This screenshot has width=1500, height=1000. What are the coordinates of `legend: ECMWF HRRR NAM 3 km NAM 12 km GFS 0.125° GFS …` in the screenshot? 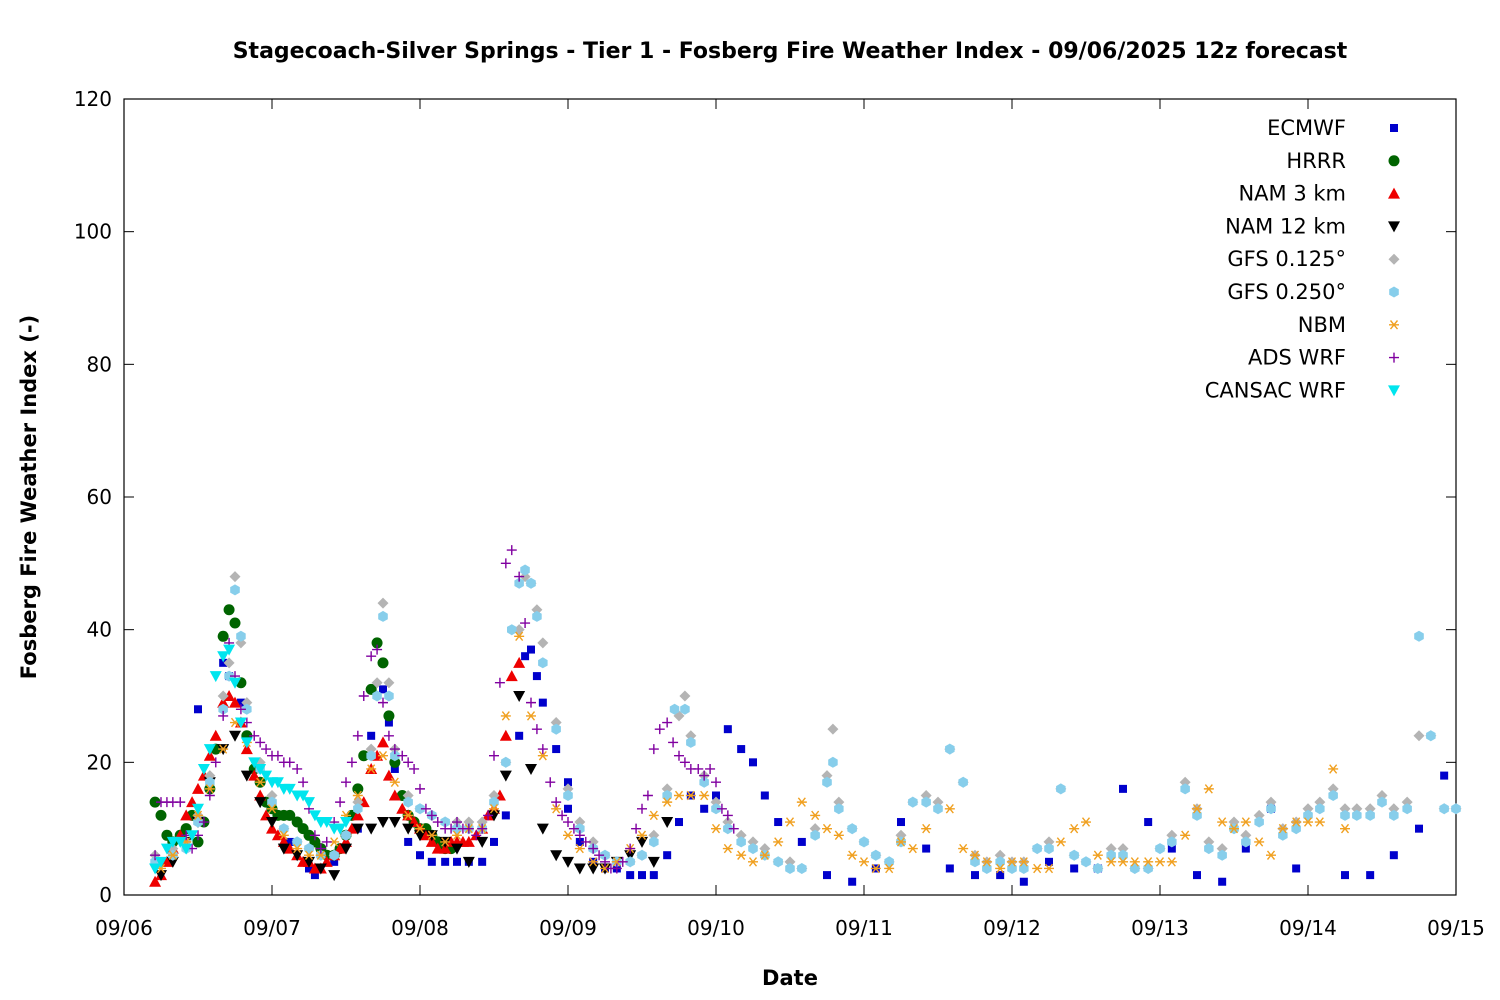 It's located at (1302, 259).